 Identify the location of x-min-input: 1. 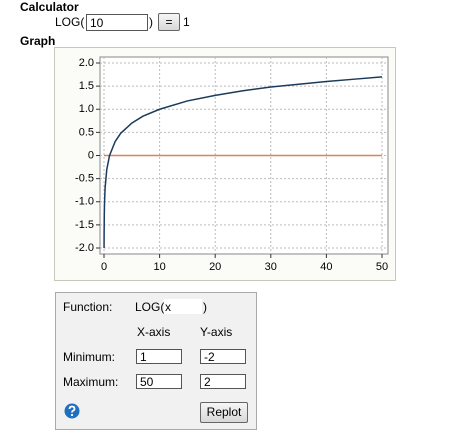
(159, 356).